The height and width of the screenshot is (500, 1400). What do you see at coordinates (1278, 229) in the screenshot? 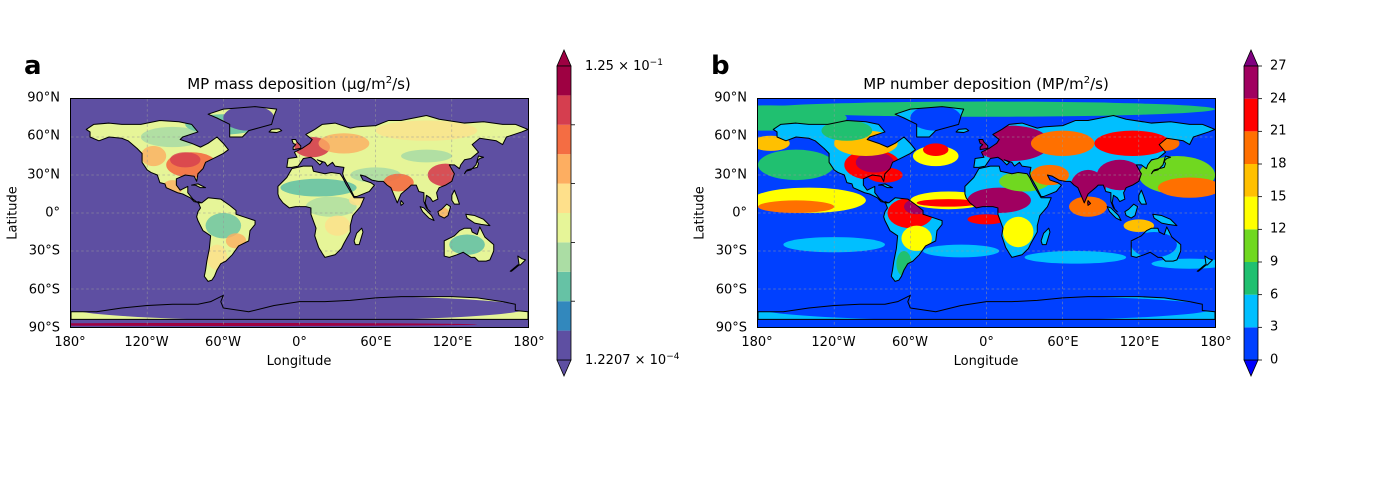
I see `colorbar-level-label: 12` at bounding box center [1278, 229].